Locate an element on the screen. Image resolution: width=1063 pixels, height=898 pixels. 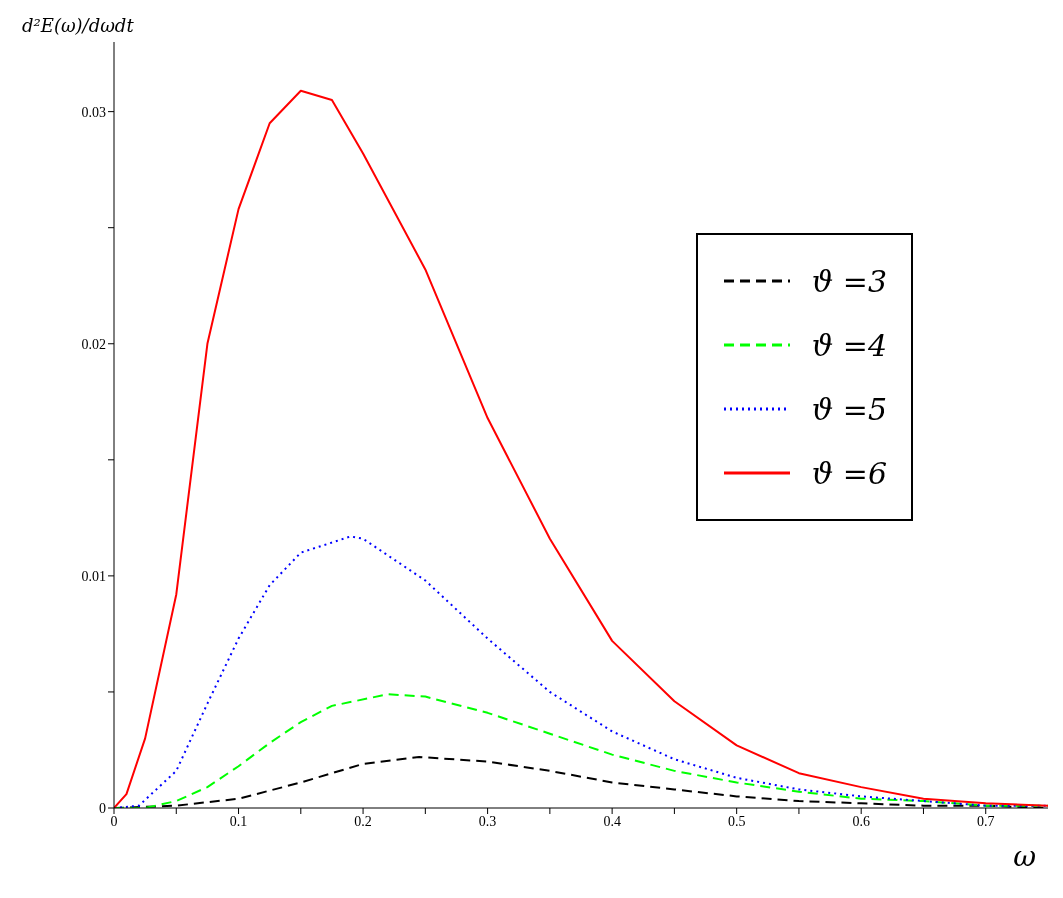
y-tick-label: 0.03 is located at coordinates (93, 112).